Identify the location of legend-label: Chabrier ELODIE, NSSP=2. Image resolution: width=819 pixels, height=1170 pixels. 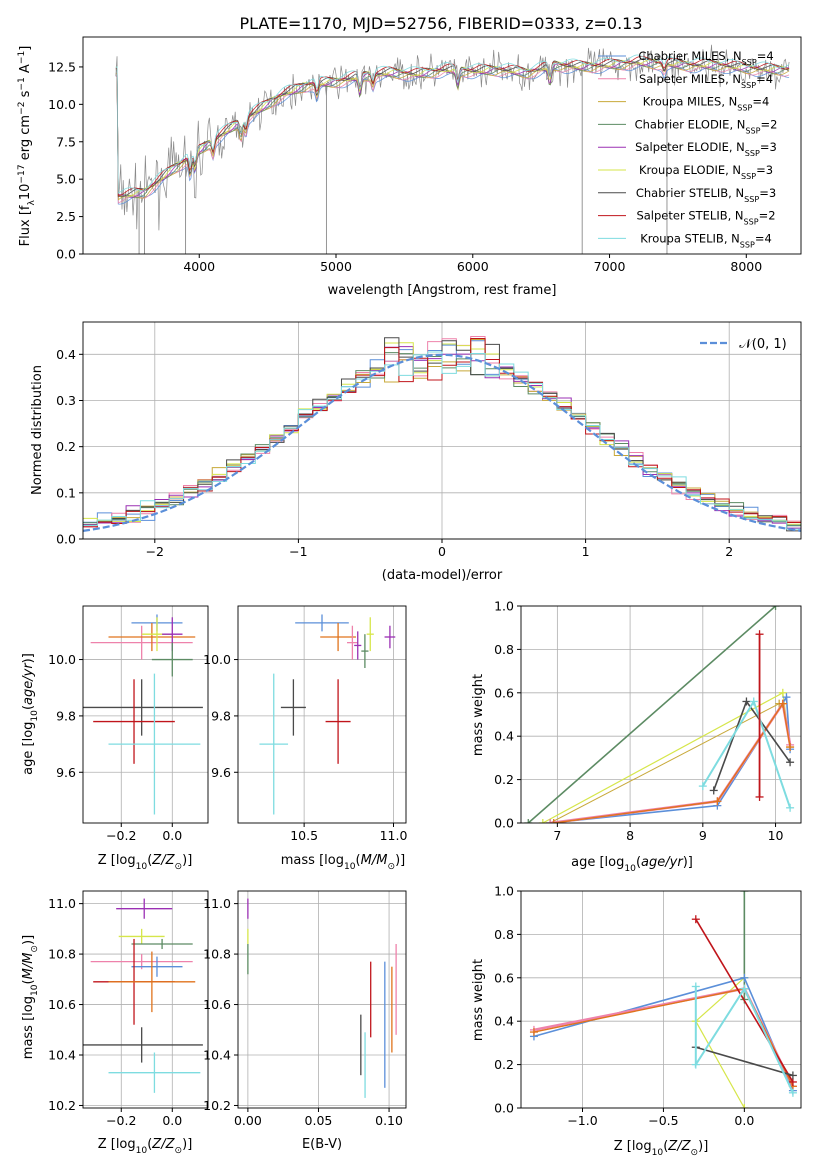
(706, 126).